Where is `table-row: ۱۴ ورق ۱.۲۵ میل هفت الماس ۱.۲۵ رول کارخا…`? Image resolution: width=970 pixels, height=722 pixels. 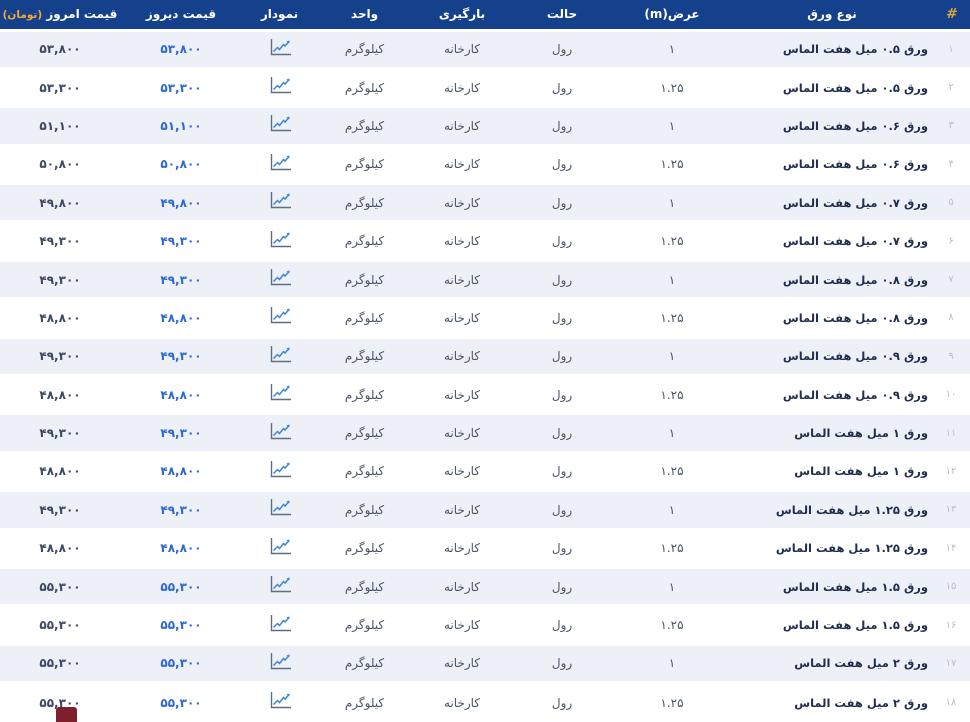
table-row: ۱۴ ورق ۱.۲۵ میل هفت الماس ۱.۲۵ رول کارخا… is located at coordinates (485, 548).